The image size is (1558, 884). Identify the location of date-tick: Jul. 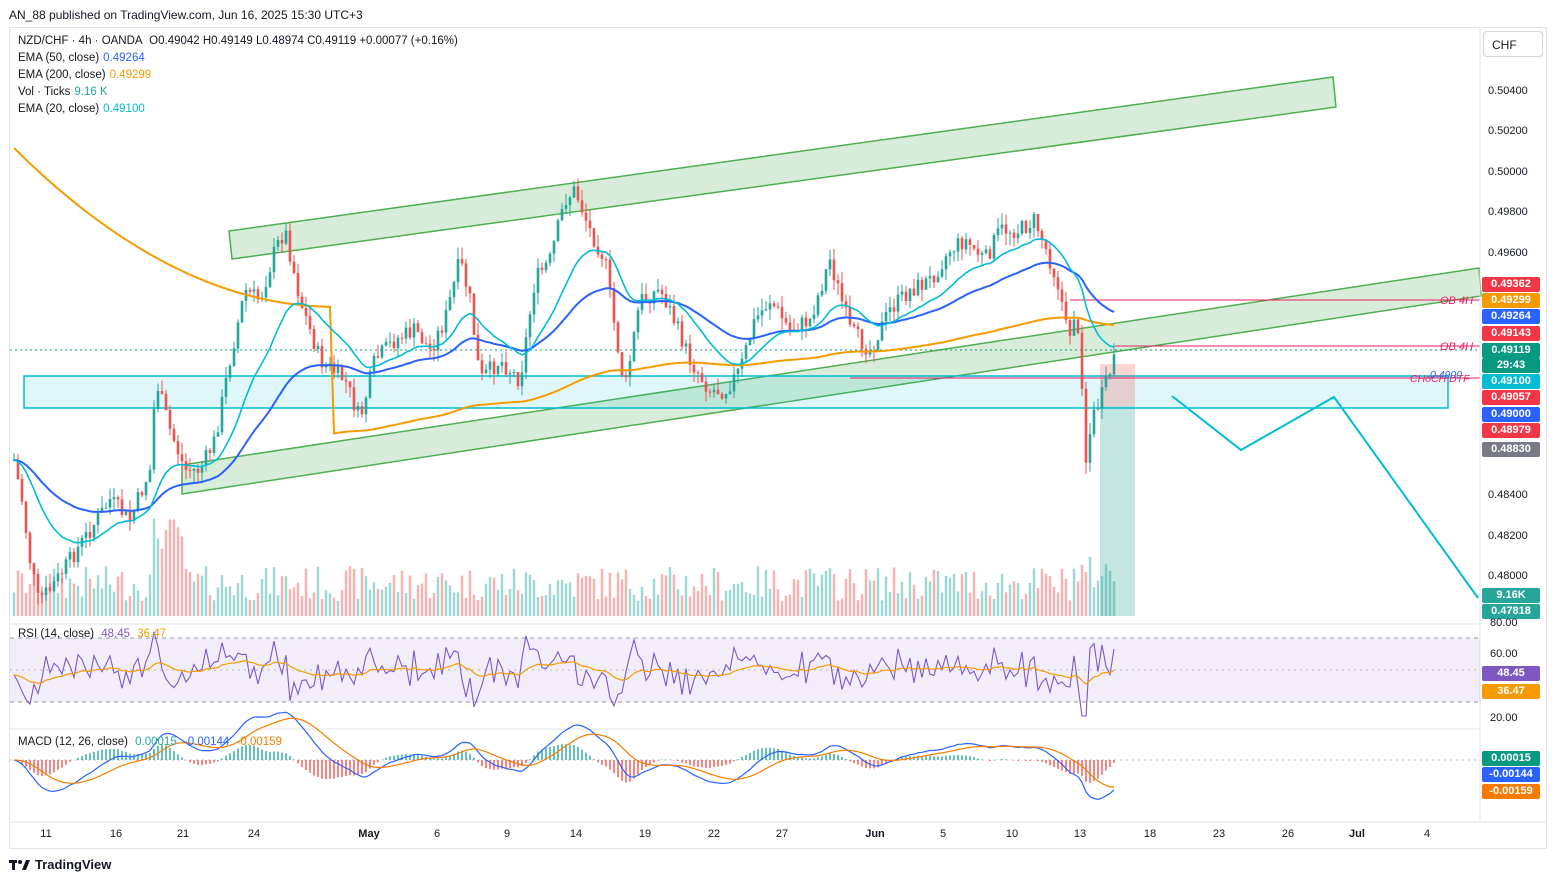
(1357, 834).